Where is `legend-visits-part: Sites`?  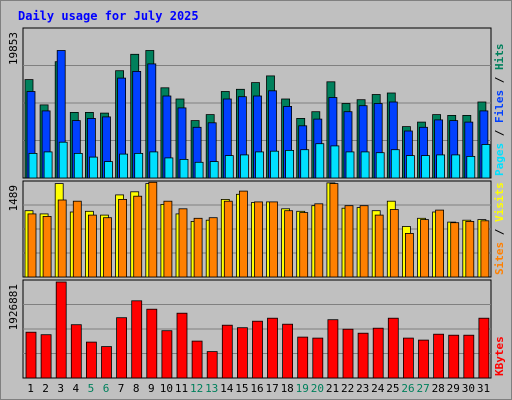
legend-visits-part: Sites is located at coordinates (499, 258).